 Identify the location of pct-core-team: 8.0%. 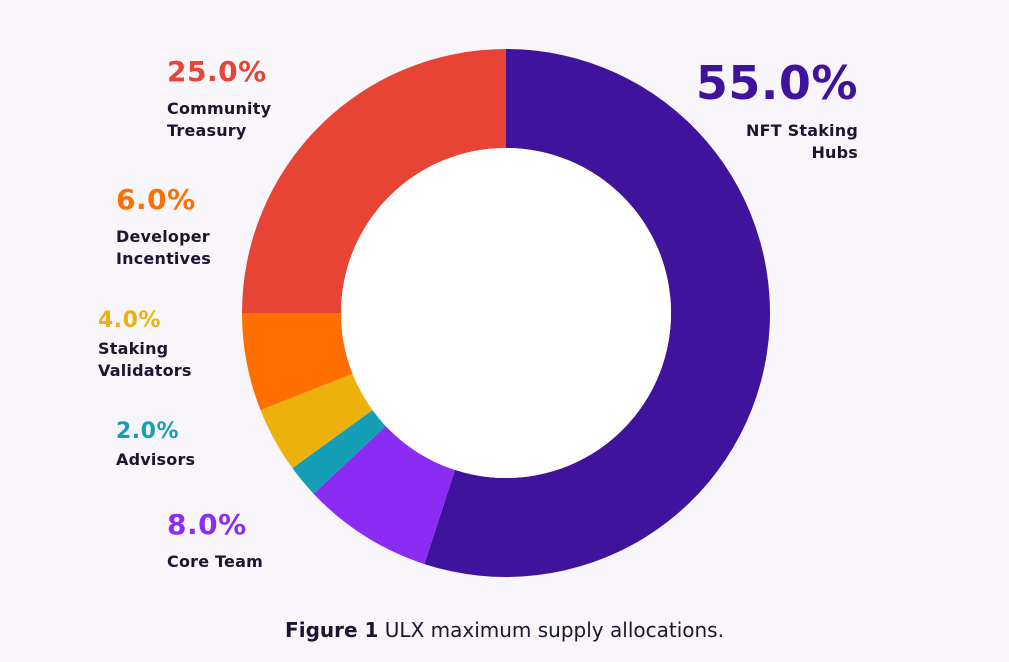
(207, 524).